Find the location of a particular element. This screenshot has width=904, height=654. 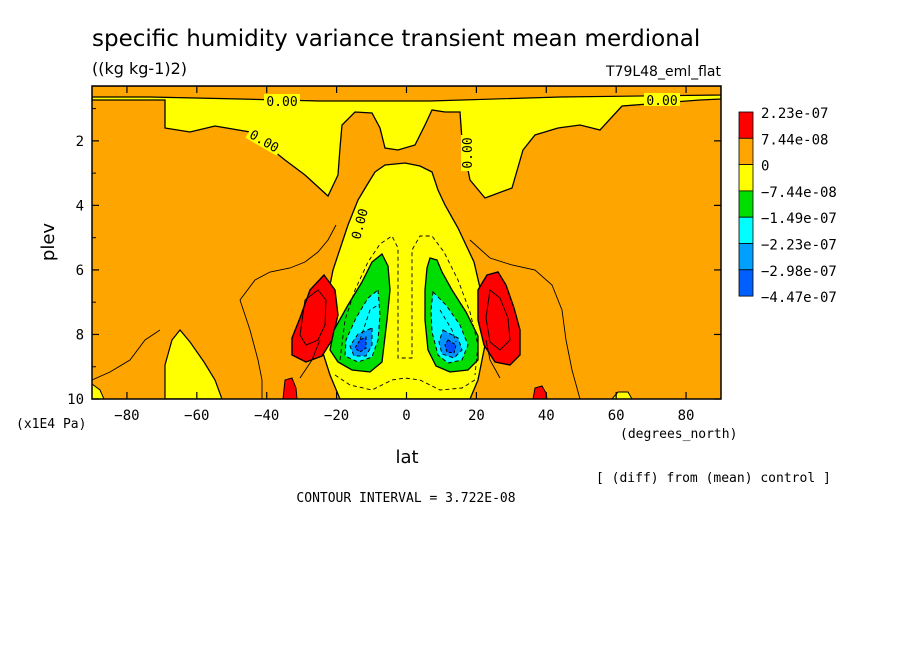

legend-label: −1.49e-07 is located at coordinates (799, 219).